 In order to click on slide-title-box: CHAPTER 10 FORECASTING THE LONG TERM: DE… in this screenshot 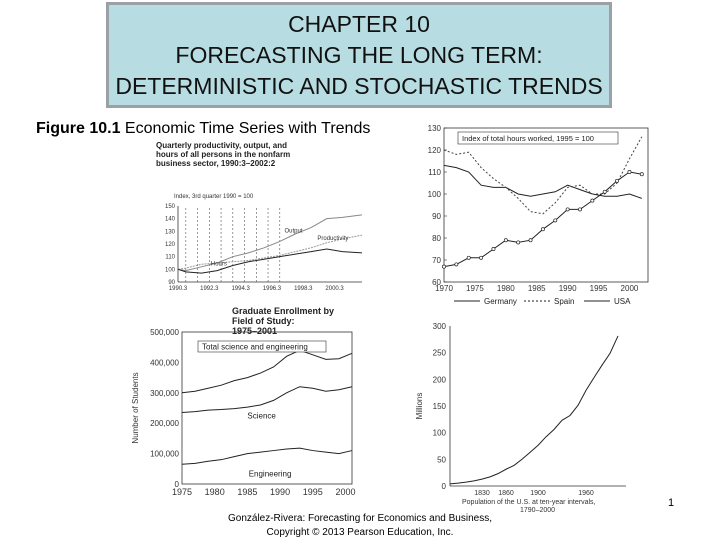, I will do `click(359, 55)`.